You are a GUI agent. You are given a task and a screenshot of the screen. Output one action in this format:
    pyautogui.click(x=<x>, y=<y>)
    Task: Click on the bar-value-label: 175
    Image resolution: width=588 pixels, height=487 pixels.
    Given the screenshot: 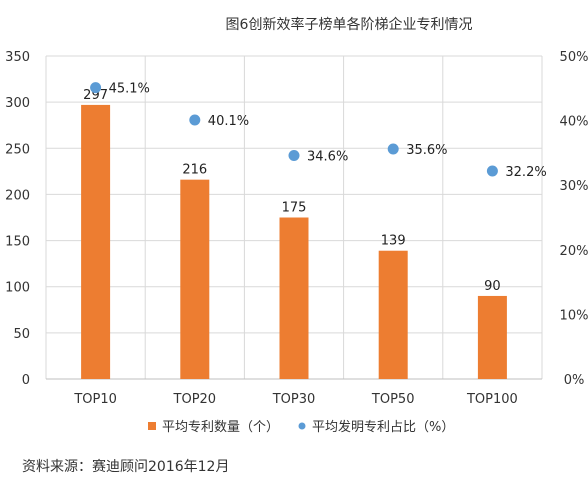 What is the action you would take?
    pyautogui.click(x=294, y=208)
    